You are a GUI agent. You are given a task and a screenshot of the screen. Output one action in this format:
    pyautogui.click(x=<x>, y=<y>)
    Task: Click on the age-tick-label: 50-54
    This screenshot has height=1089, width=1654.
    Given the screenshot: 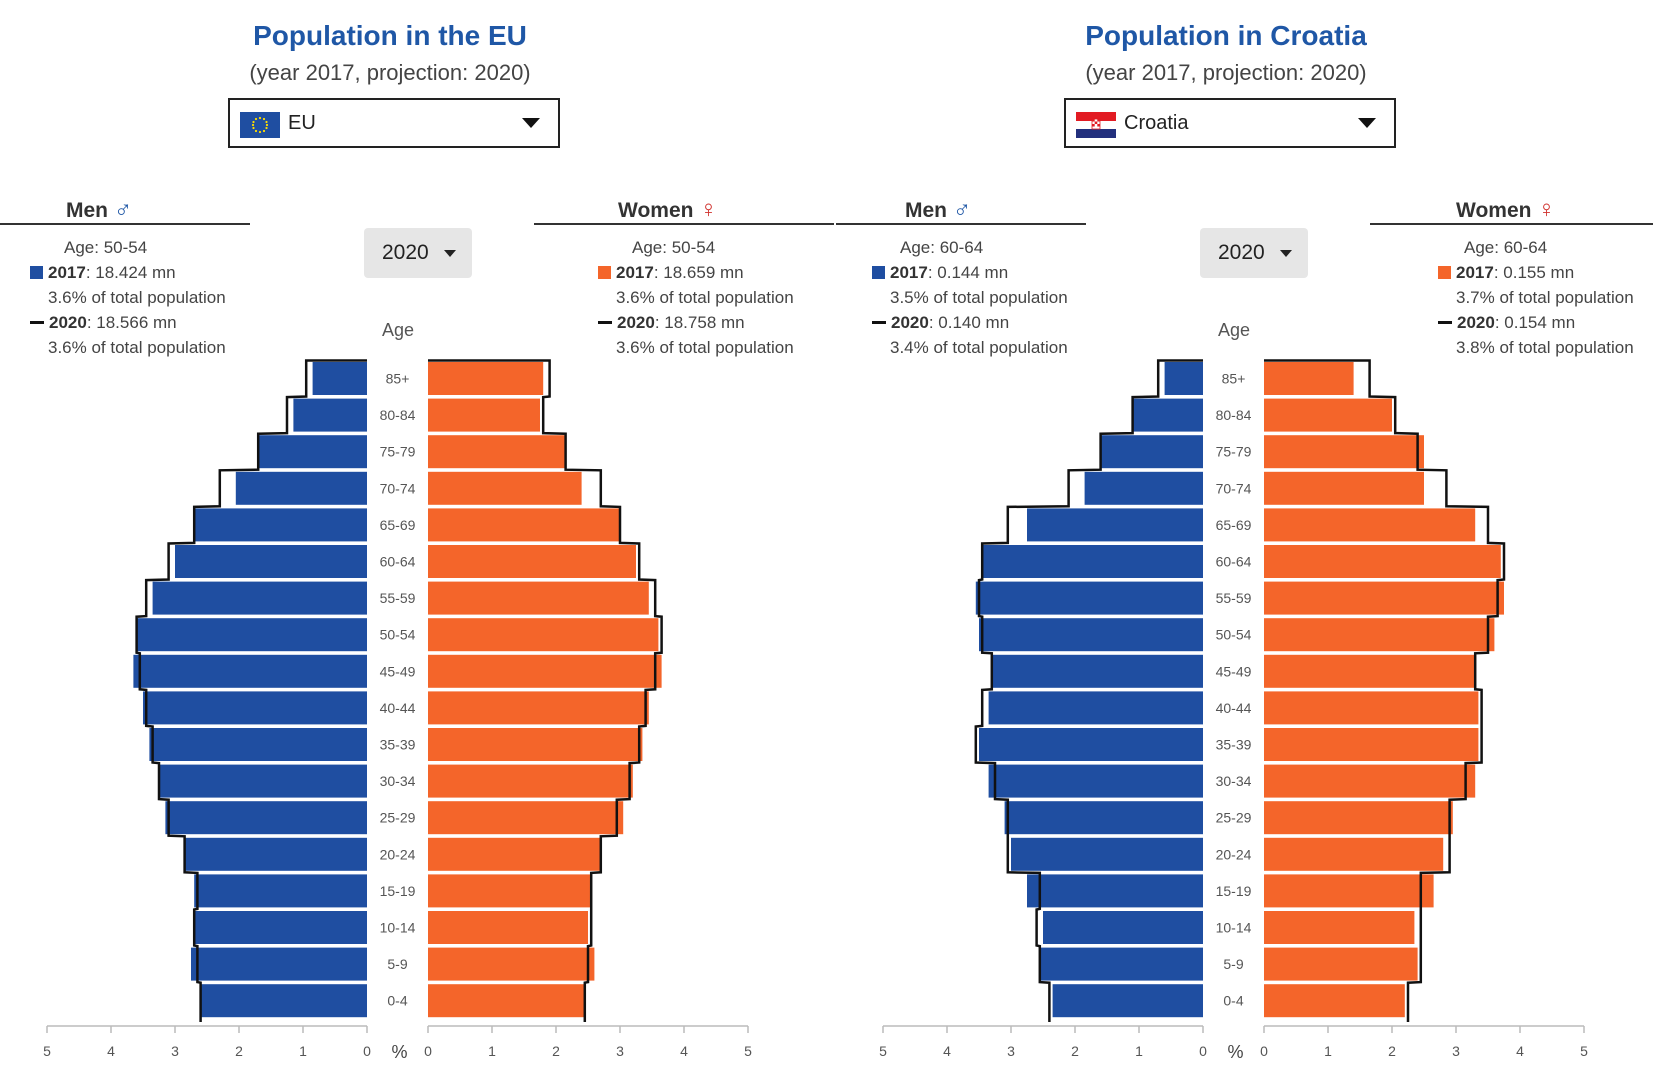 What is the action you would take?
    pyautogui.click(x=398, y=635)
    